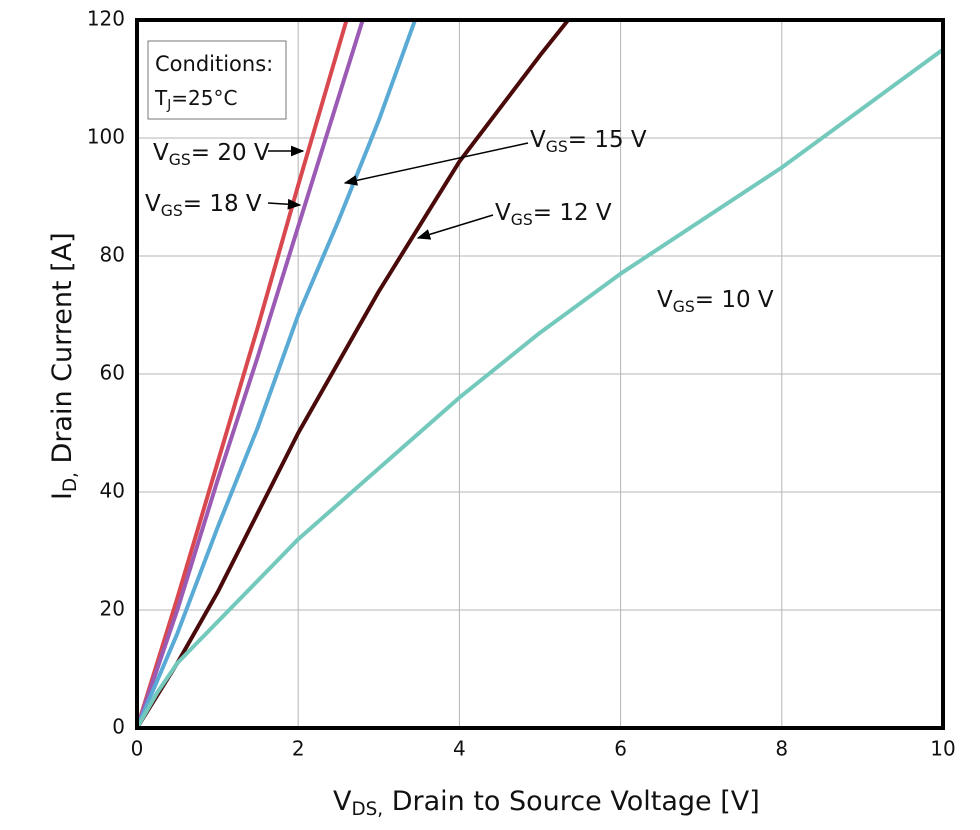 The image size is (980, 830). I want to click on series-label-rest: = 15 V, so click(607, 140).